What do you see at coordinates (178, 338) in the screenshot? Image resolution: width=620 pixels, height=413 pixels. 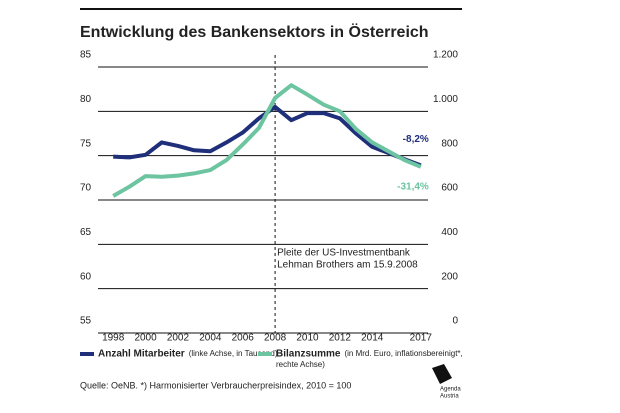 I see `x-tick-label: 2002` at bounding box center [178, 338].